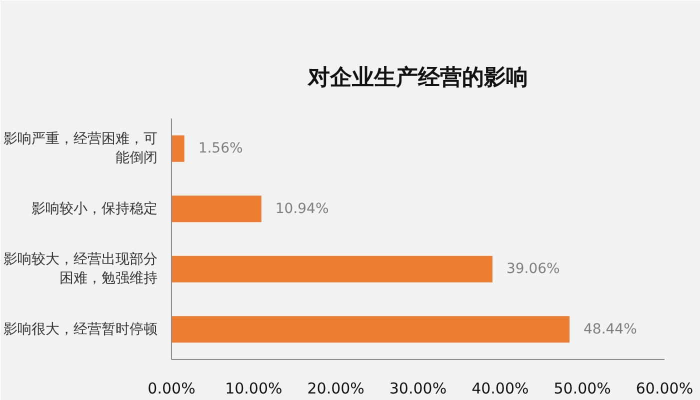  I want to click on x-tick-label: 20.00%, so click(335, 389).